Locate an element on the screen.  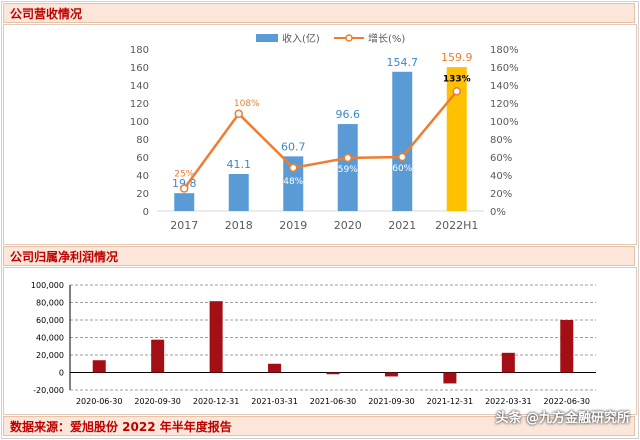
footer-bar: 数据来源：爱旭股份 2022 年半年度报告 is located at coordinates (319, 426).